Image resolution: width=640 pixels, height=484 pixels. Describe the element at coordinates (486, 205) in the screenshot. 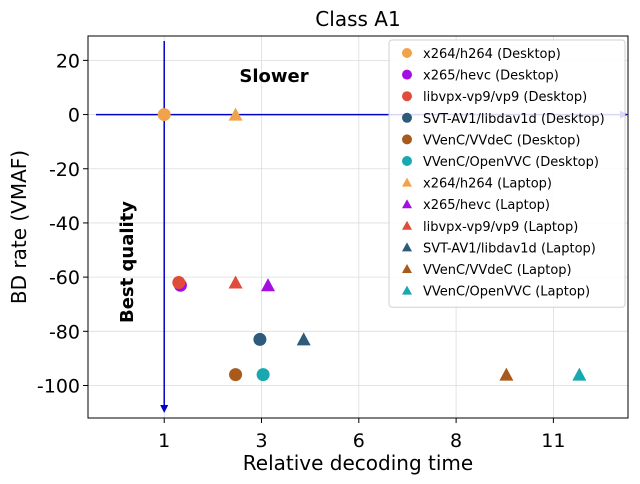

I see `legend-label: x265/hevc (Laptop)` at that location.